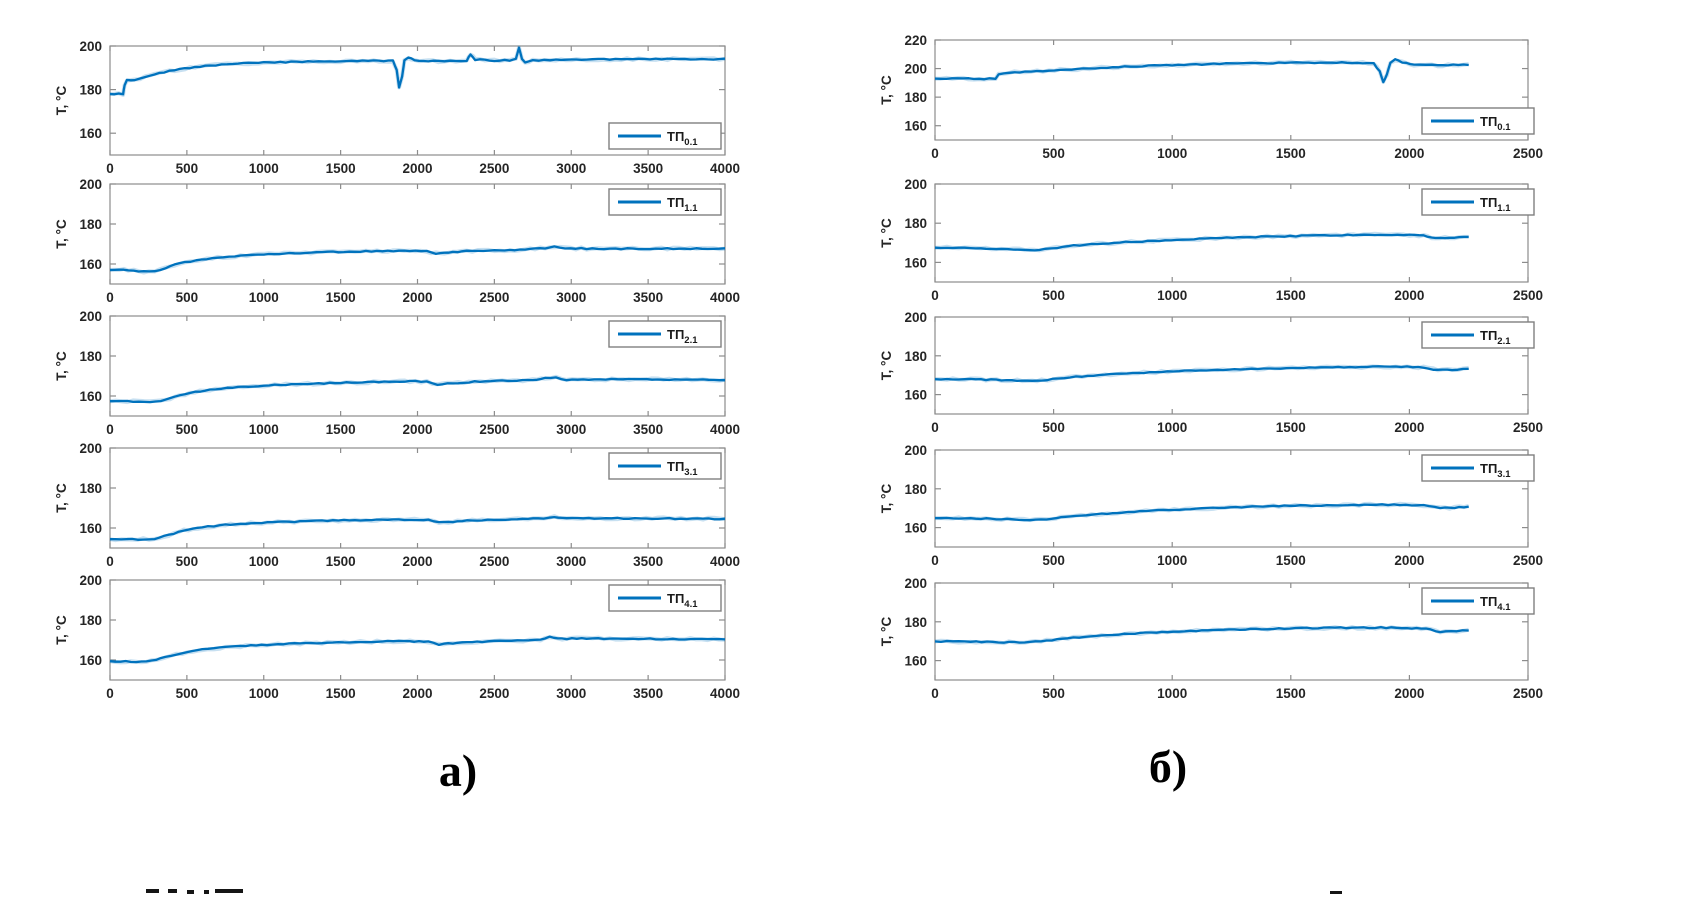 The width and height of the screenshot is (1698, 897). I want to click on subplot-b-3: 0 500 1000 1500 2000 2500 160 180 200 T, °C ТП3.1, so click(1211, 505).